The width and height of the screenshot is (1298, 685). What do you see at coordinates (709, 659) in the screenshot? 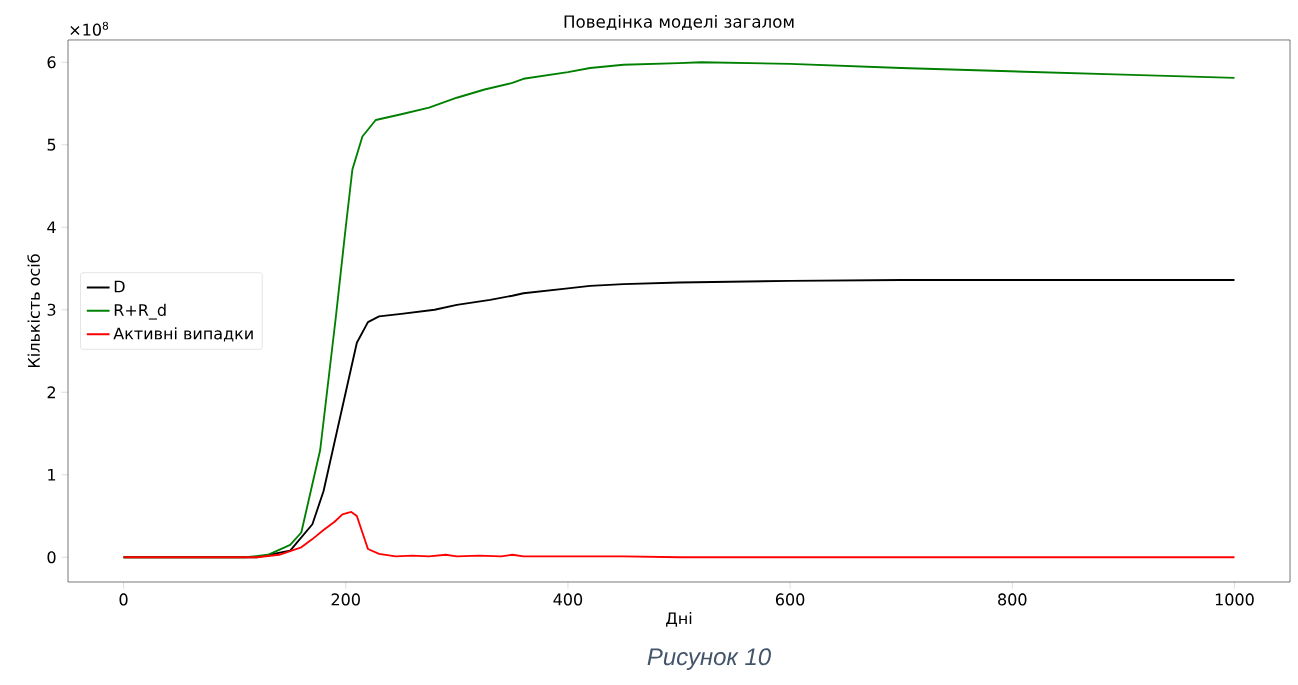
I see `text: Рисунок 10` at bounding box center [709, 659].